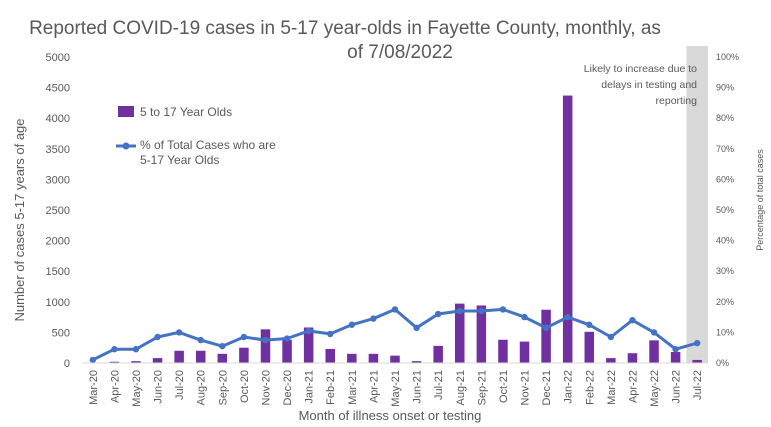 This screenshot has height=427, width=771. What do you see at coordinates (223, 387) in the screenshot?
I see `x-tick-label: Sep-20` at bounding box center [223, 387].